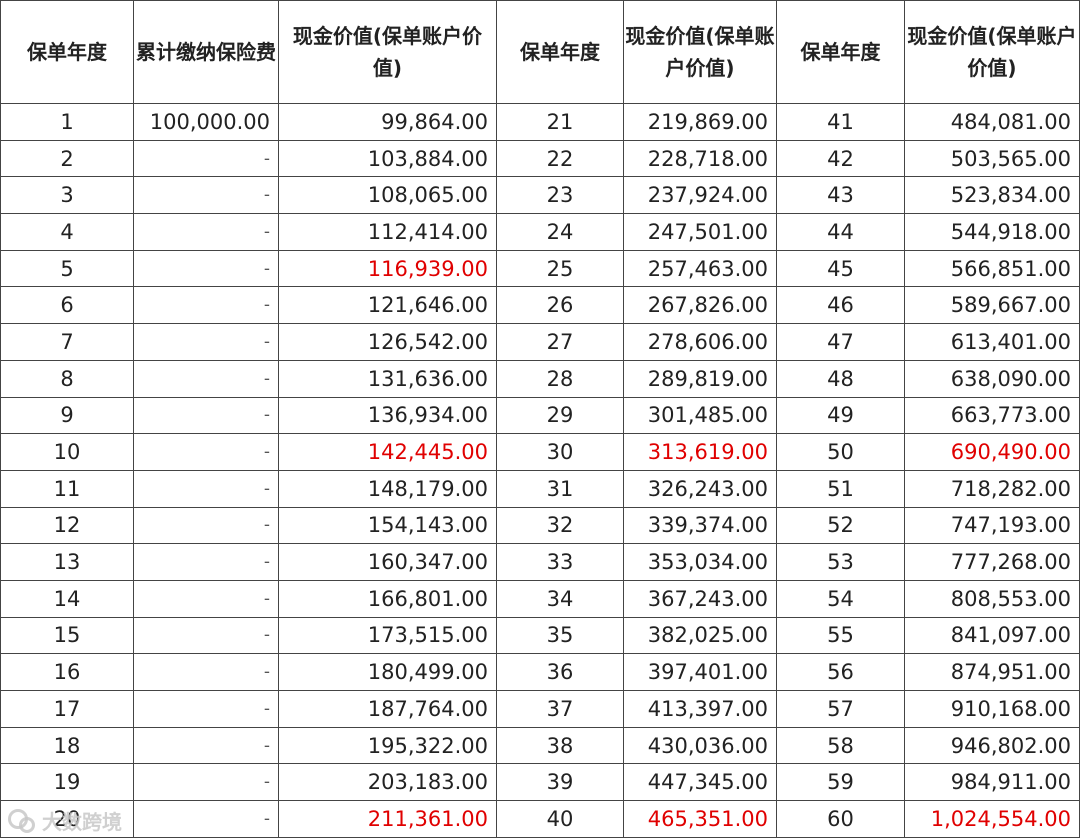  What do you see at coordinates (840, 672) in the screenshot?
I see `cell-policy-year: 56` at bounding box center [840, 672].